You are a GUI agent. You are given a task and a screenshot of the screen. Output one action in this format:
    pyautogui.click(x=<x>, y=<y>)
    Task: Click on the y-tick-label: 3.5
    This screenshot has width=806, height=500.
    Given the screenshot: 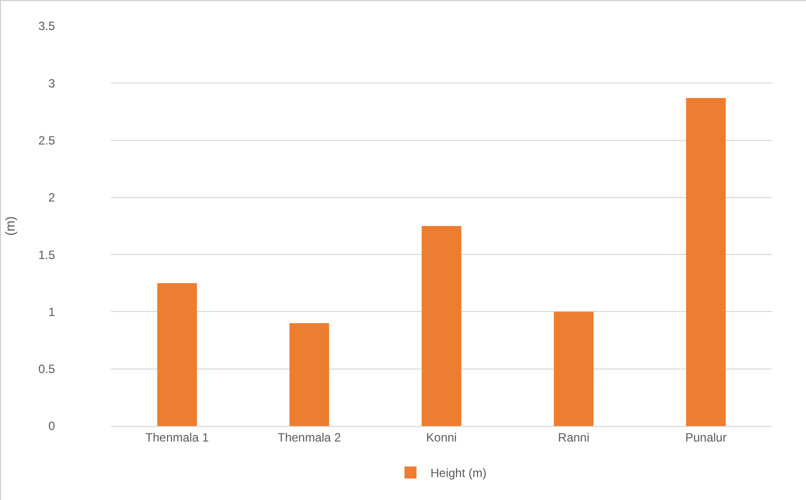 What is the action you would take?
    pyautogui.click(x=47, y=26)
    